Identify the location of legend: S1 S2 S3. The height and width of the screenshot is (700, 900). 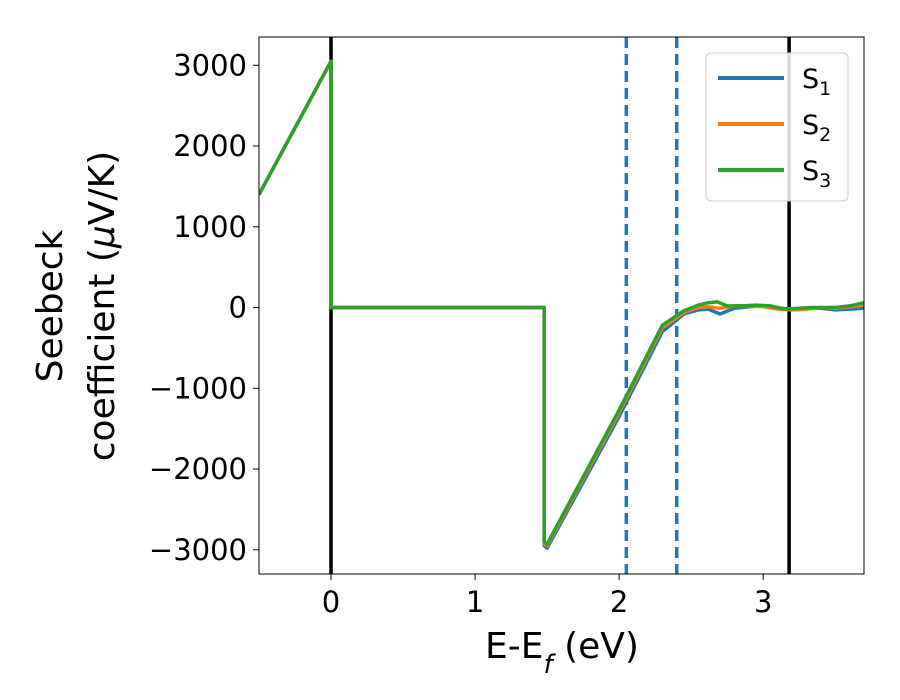
(777, 127).